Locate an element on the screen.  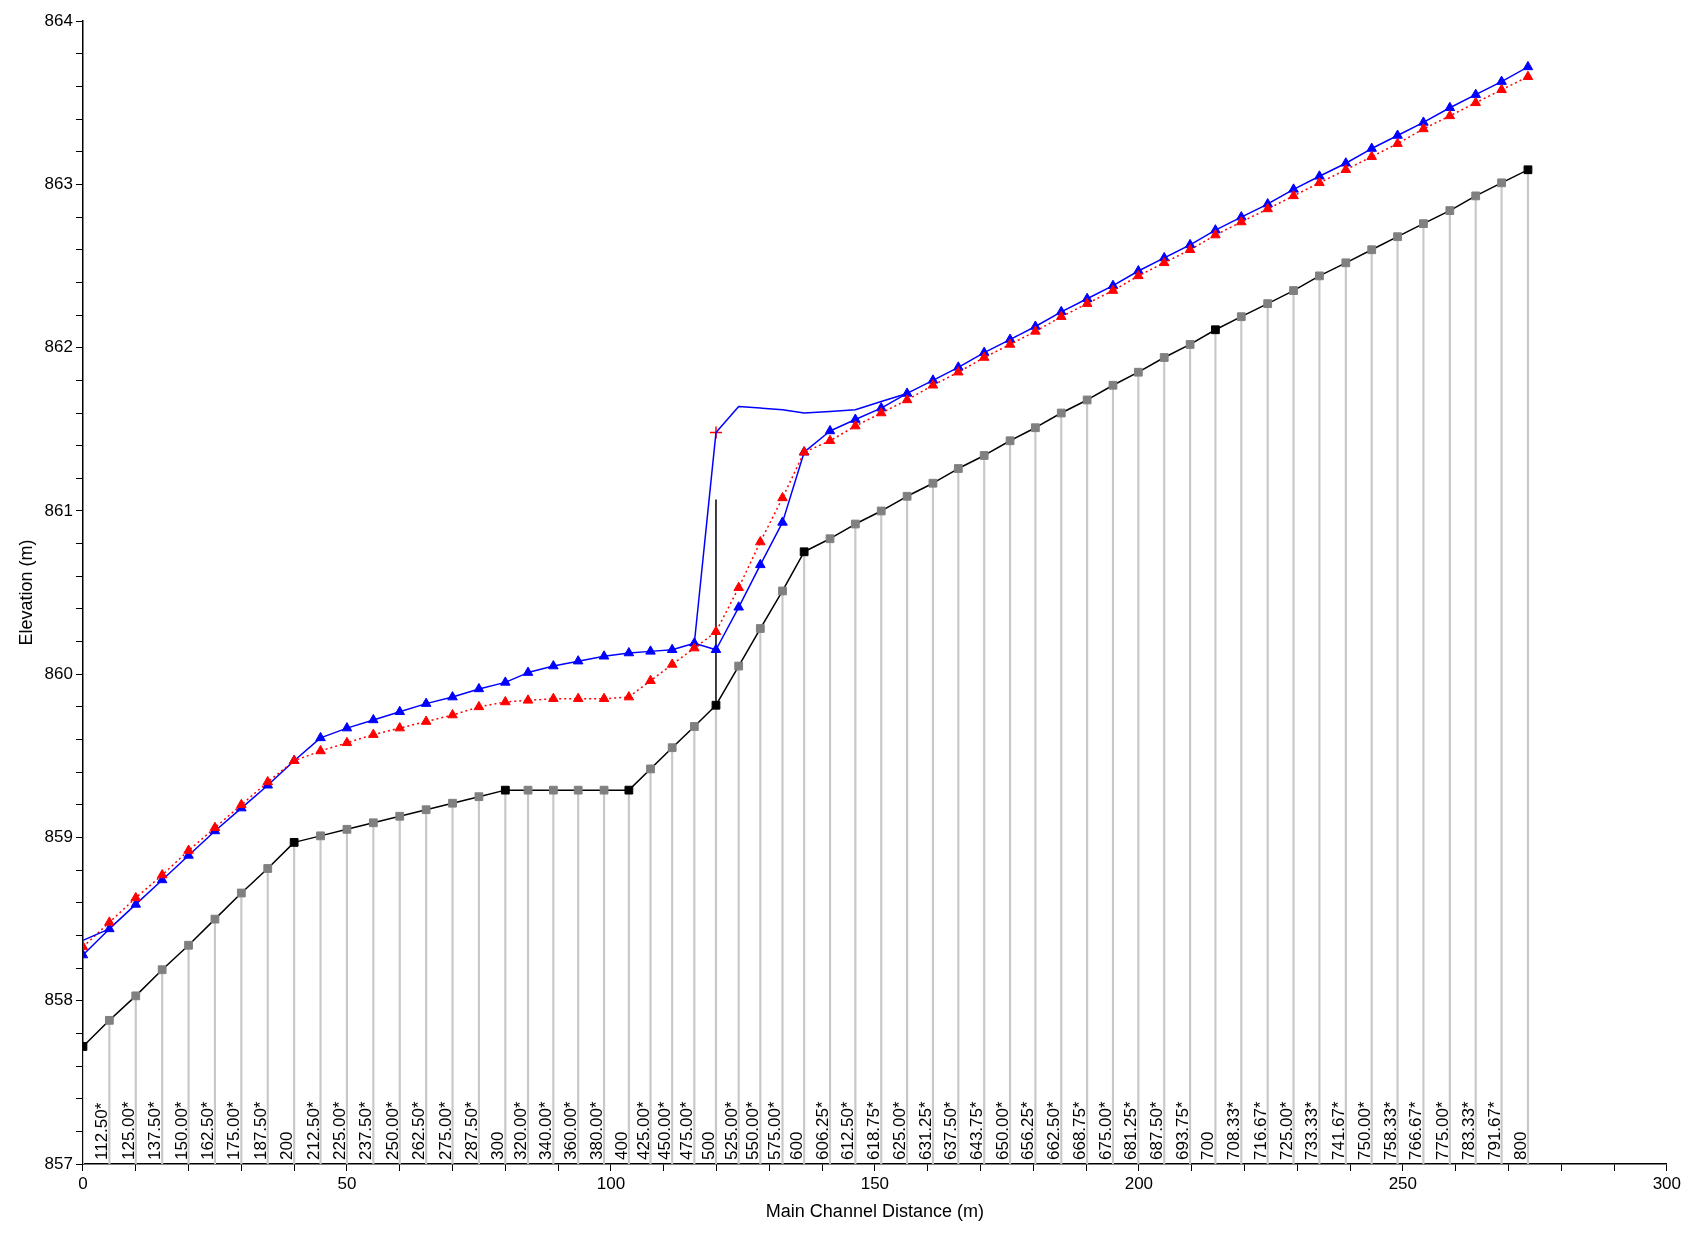
annotation: 125.00* is located at coordinates (128, 1130).